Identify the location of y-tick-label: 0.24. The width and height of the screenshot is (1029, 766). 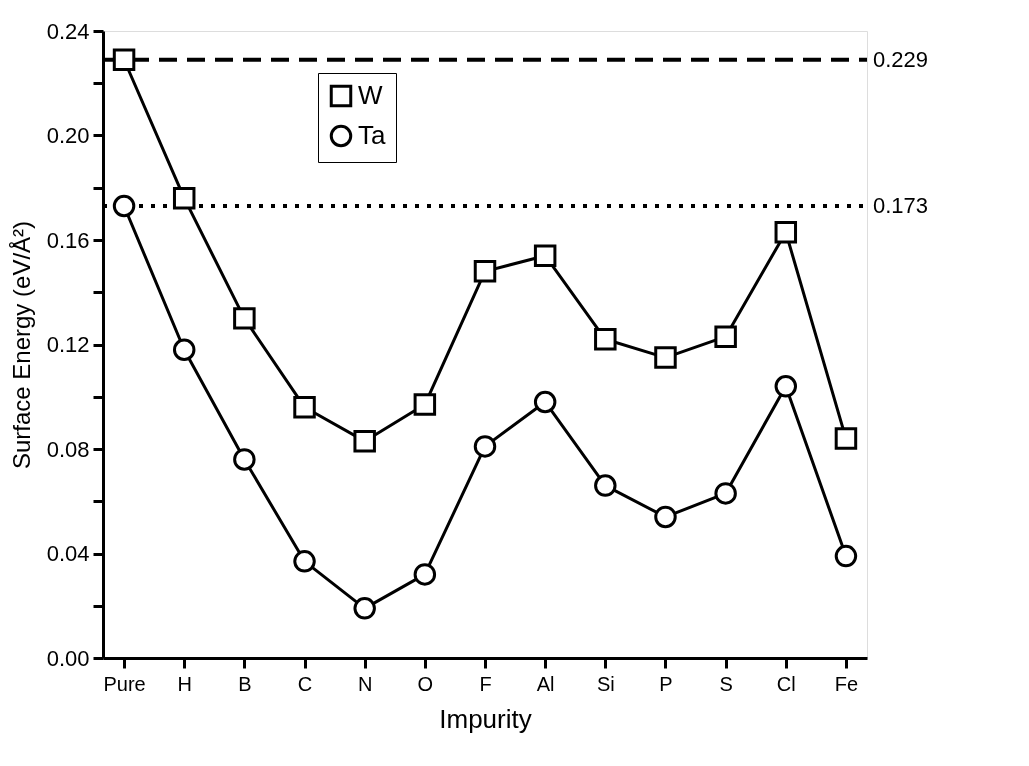
(68, 31).